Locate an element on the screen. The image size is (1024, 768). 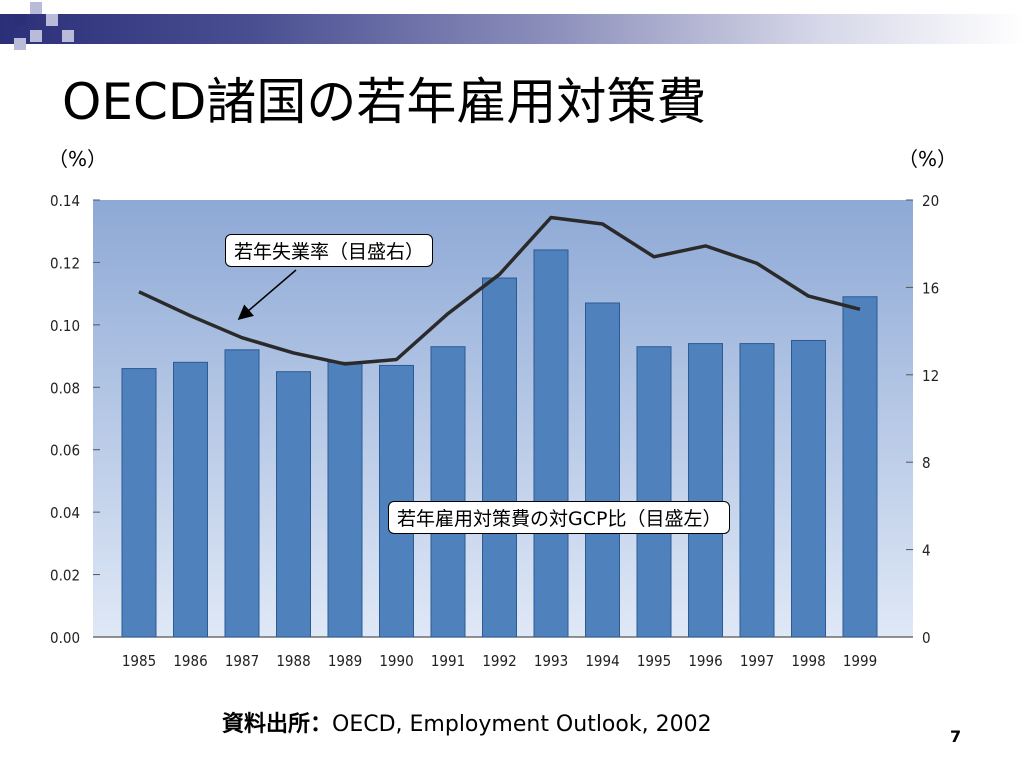
left-tick-label: 0.14 is located at coordinates (65, 201).